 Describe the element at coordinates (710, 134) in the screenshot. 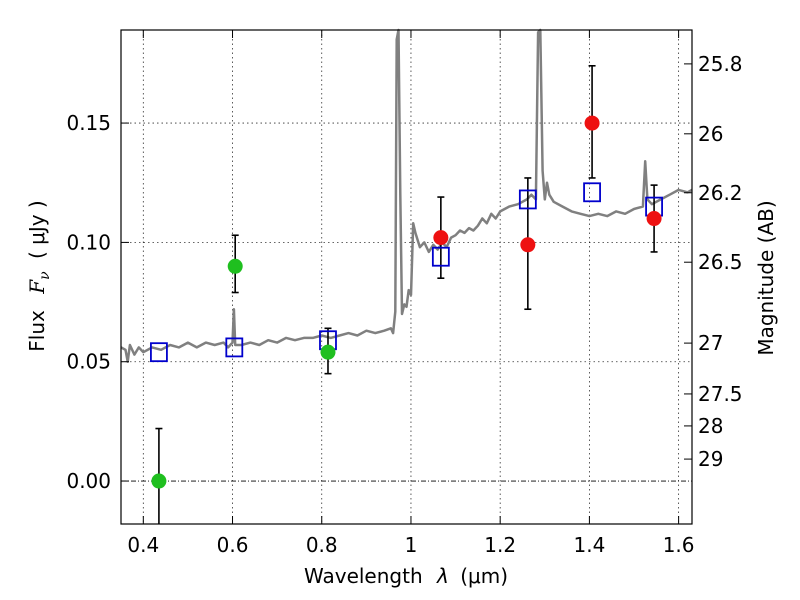

I see `right-tick-label: 26` at that location.